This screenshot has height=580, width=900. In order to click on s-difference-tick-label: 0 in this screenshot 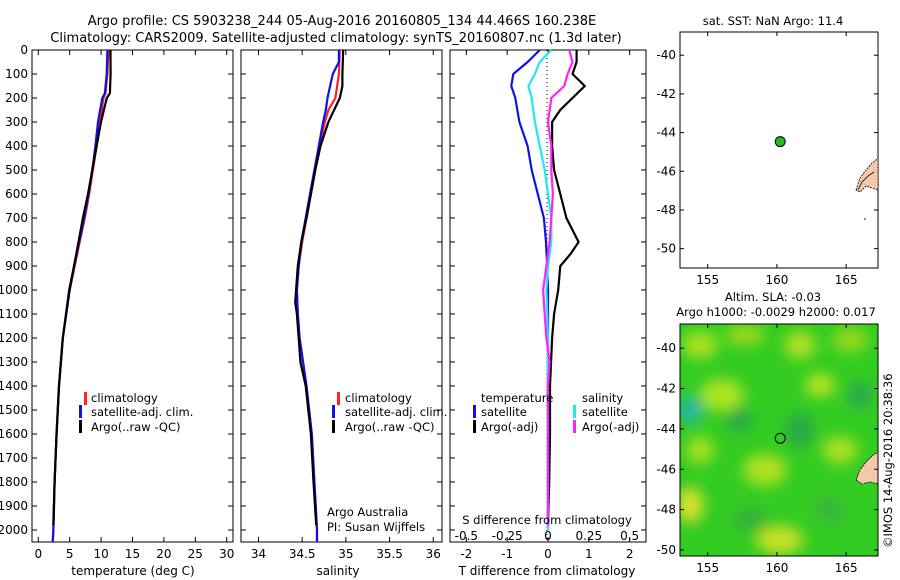, I will do `click(548, 536)`.